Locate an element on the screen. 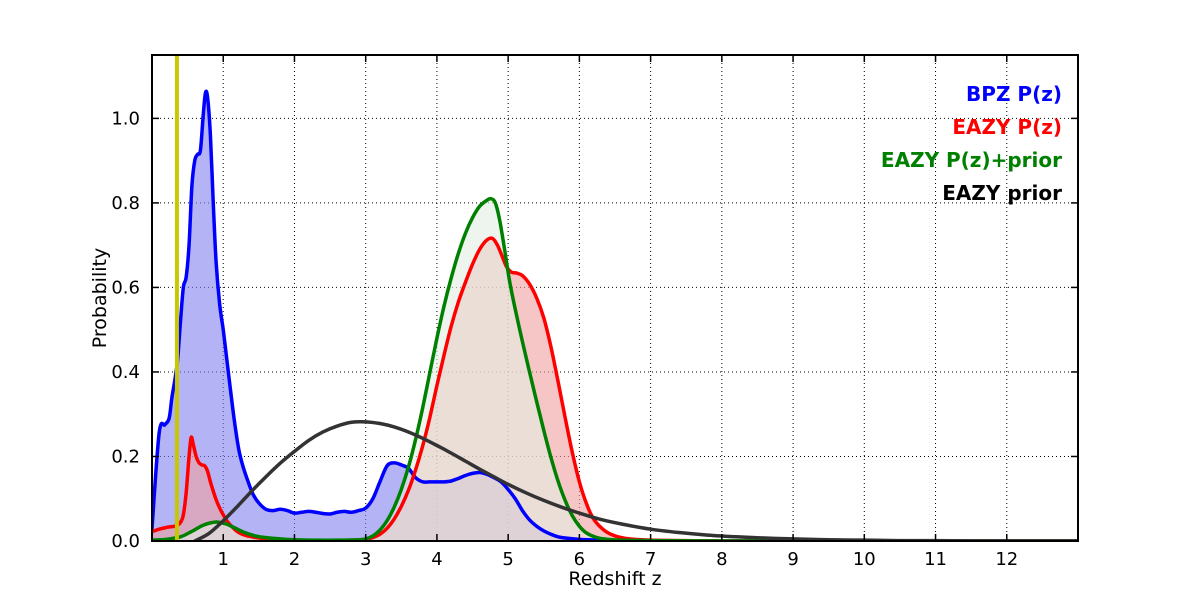  x-tick-label: 10 is located at coordinates (864, 559).